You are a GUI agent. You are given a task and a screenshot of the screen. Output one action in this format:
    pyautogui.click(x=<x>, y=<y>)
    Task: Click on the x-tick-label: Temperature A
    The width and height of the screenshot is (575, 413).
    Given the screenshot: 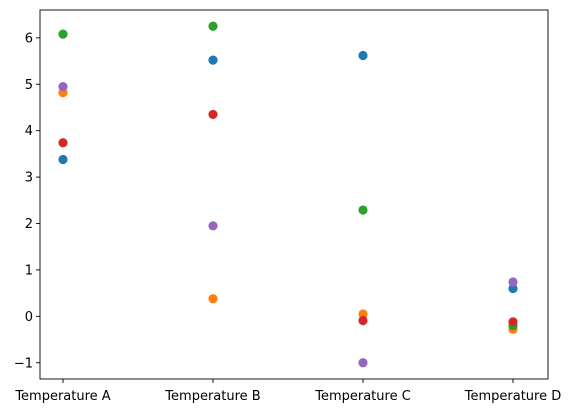 What is the action you would take?
    pyautogui.click(x=62, y=396)
    